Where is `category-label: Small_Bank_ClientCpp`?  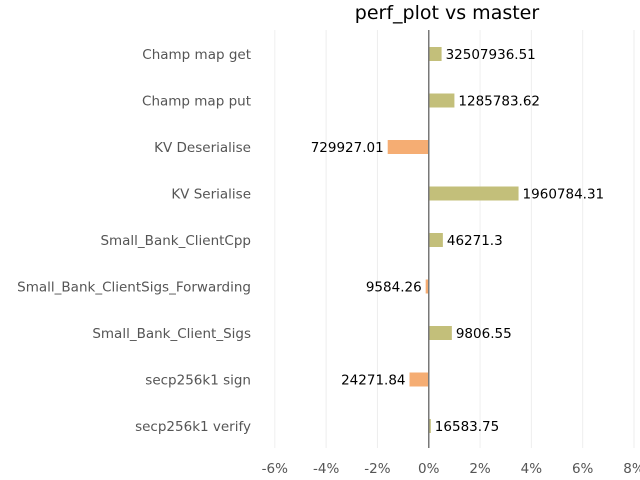 category-label: Small_Bank_ClientCpp is located at coordinates (175, 241).